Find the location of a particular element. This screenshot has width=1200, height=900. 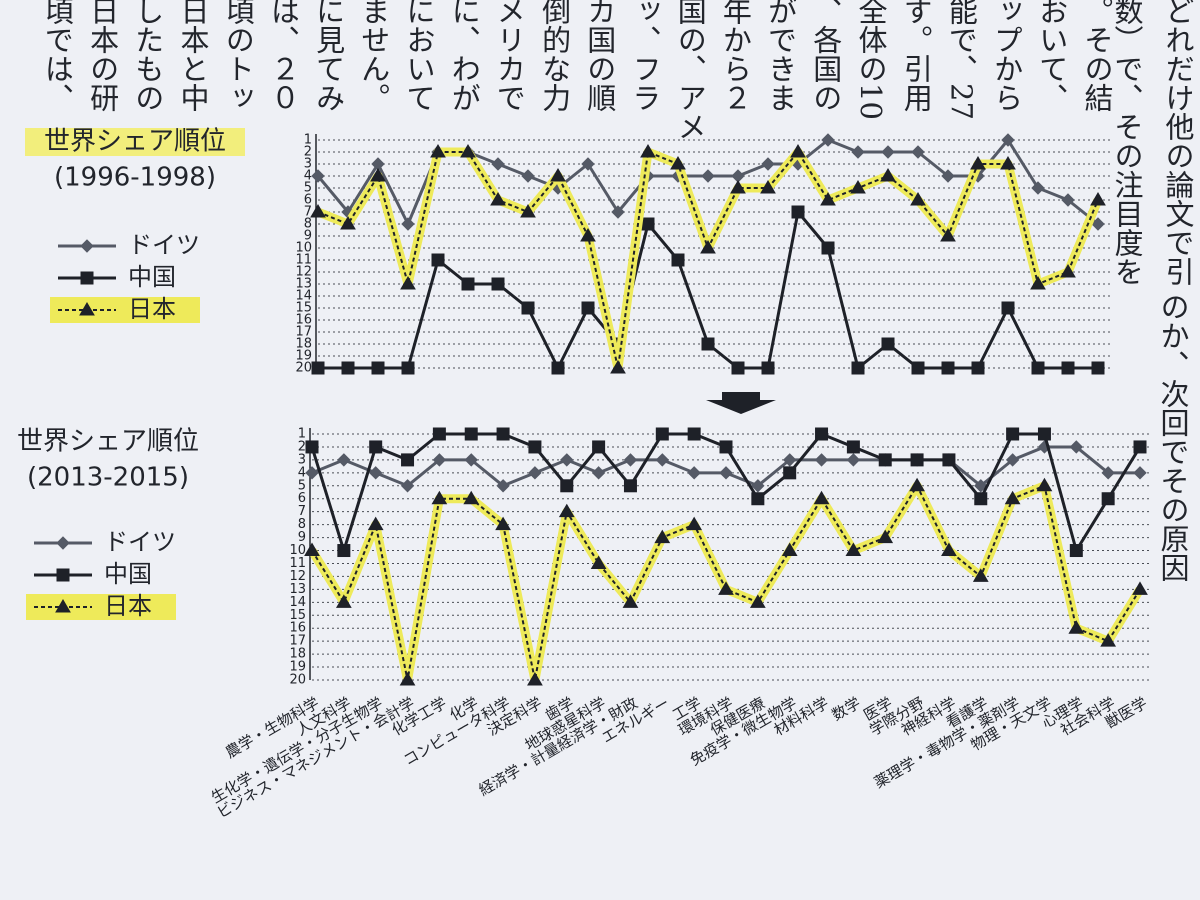

y-tick-label: 10 is located at coordinates (297, 550).